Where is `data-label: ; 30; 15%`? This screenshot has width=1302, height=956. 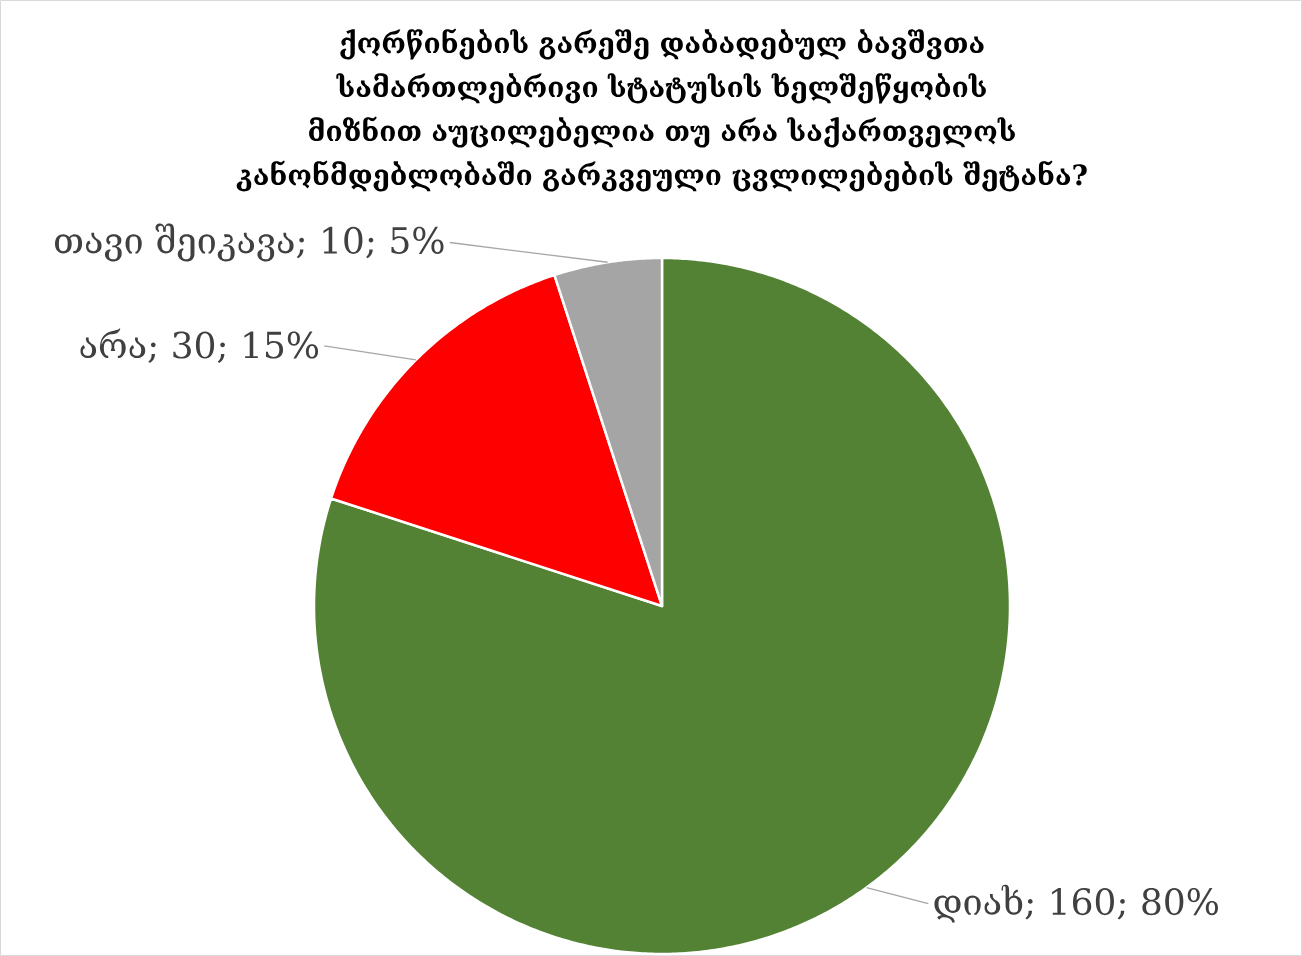 data-label: ; 30; 15% is located at coordinates (233, 347).